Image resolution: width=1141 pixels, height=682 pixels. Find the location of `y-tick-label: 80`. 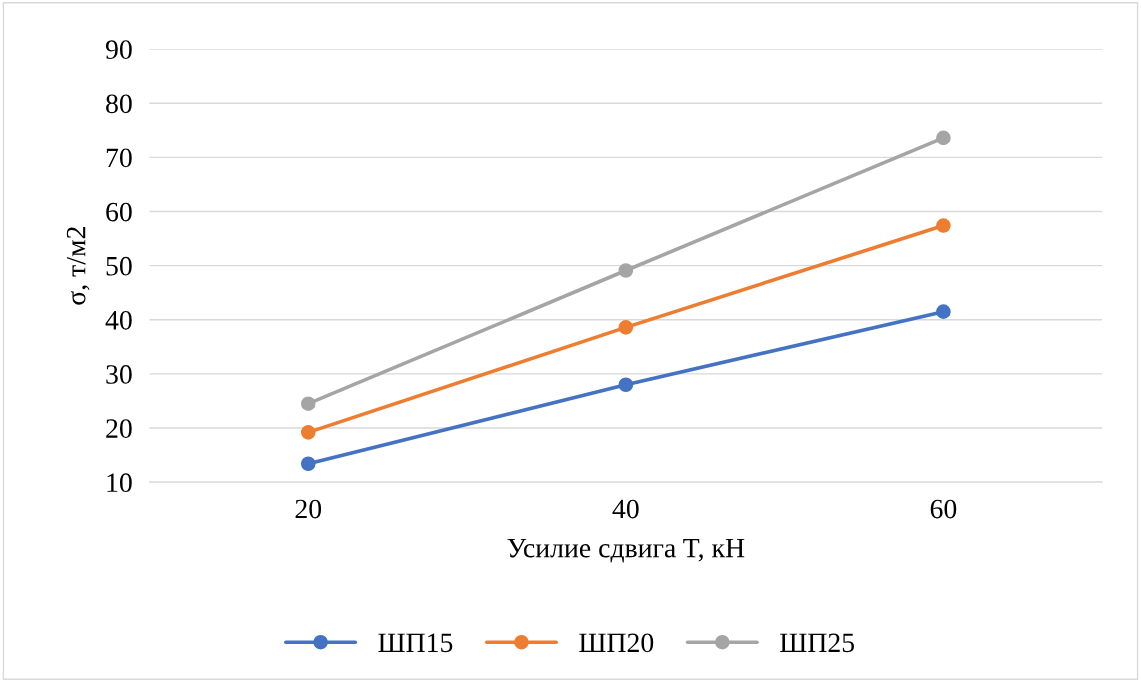

y-tick-label: 80 is located at coordinates (119, 104).